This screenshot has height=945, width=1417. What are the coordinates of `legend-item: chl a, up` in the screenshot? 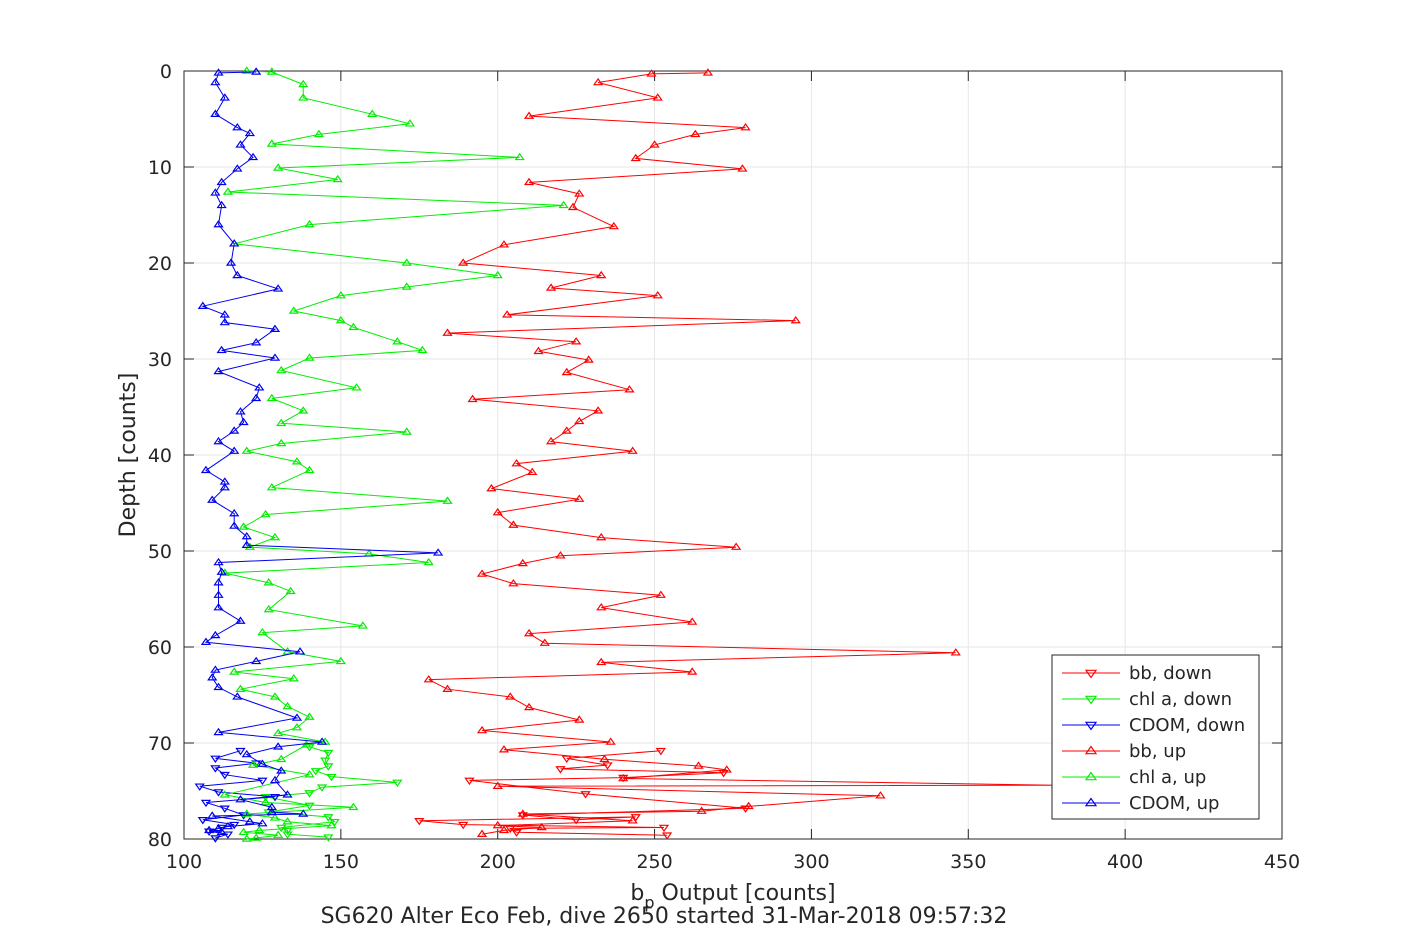 It's located at (1134, 777).